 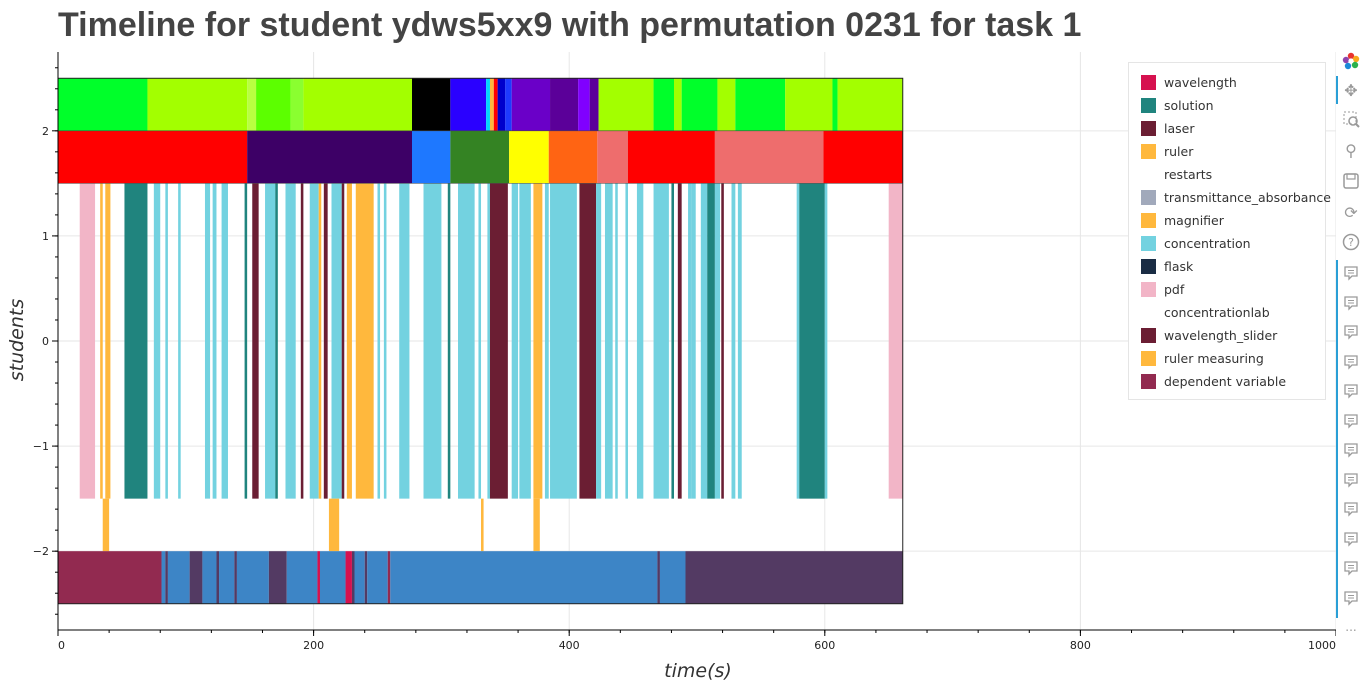 What do you see at coordinates (1351, 150) in the screenshot?
I see `wheel-zoom-icon: ⚲` at bounding box center [1351, 150].